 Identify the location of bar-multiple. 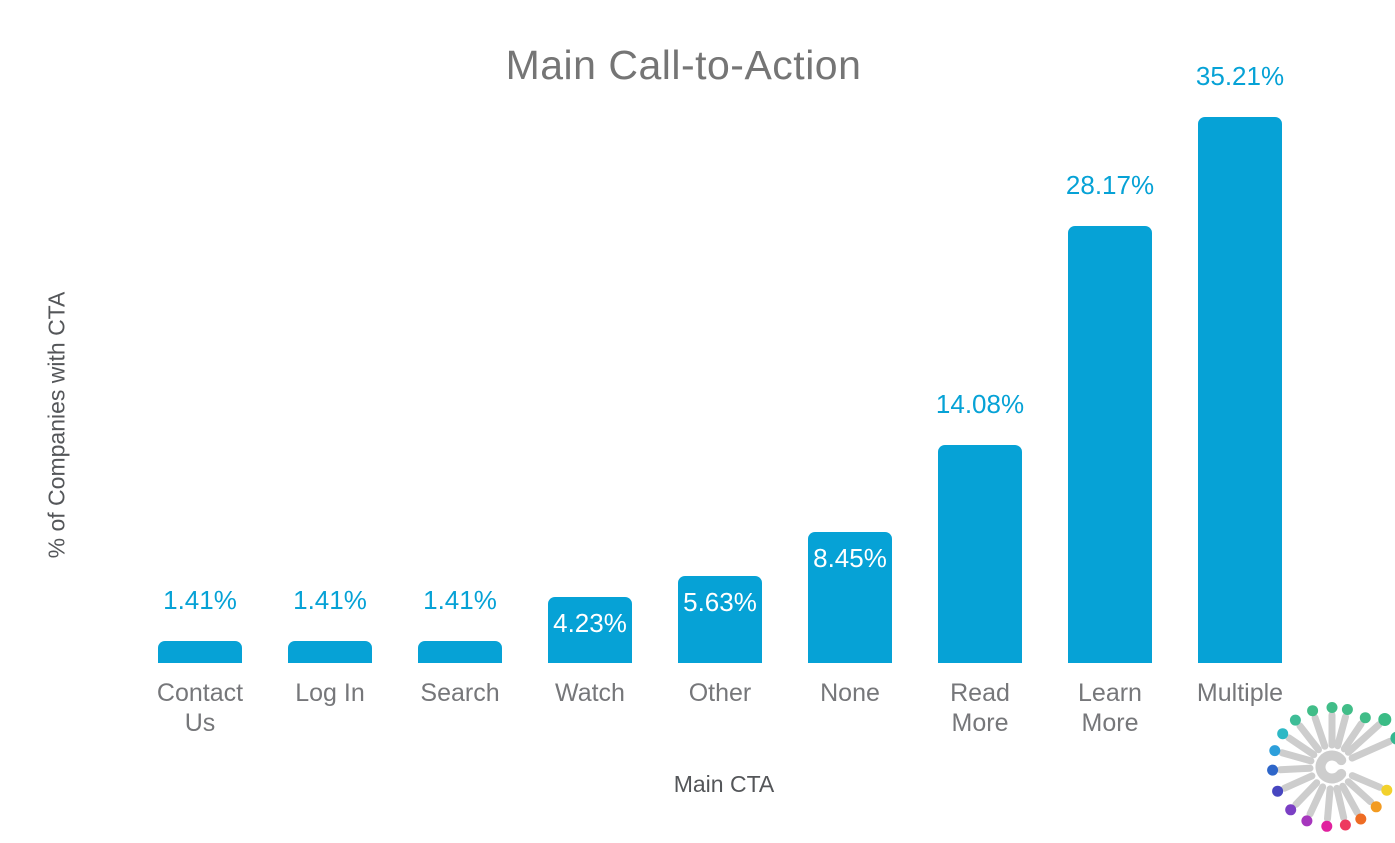
(1240, 390).